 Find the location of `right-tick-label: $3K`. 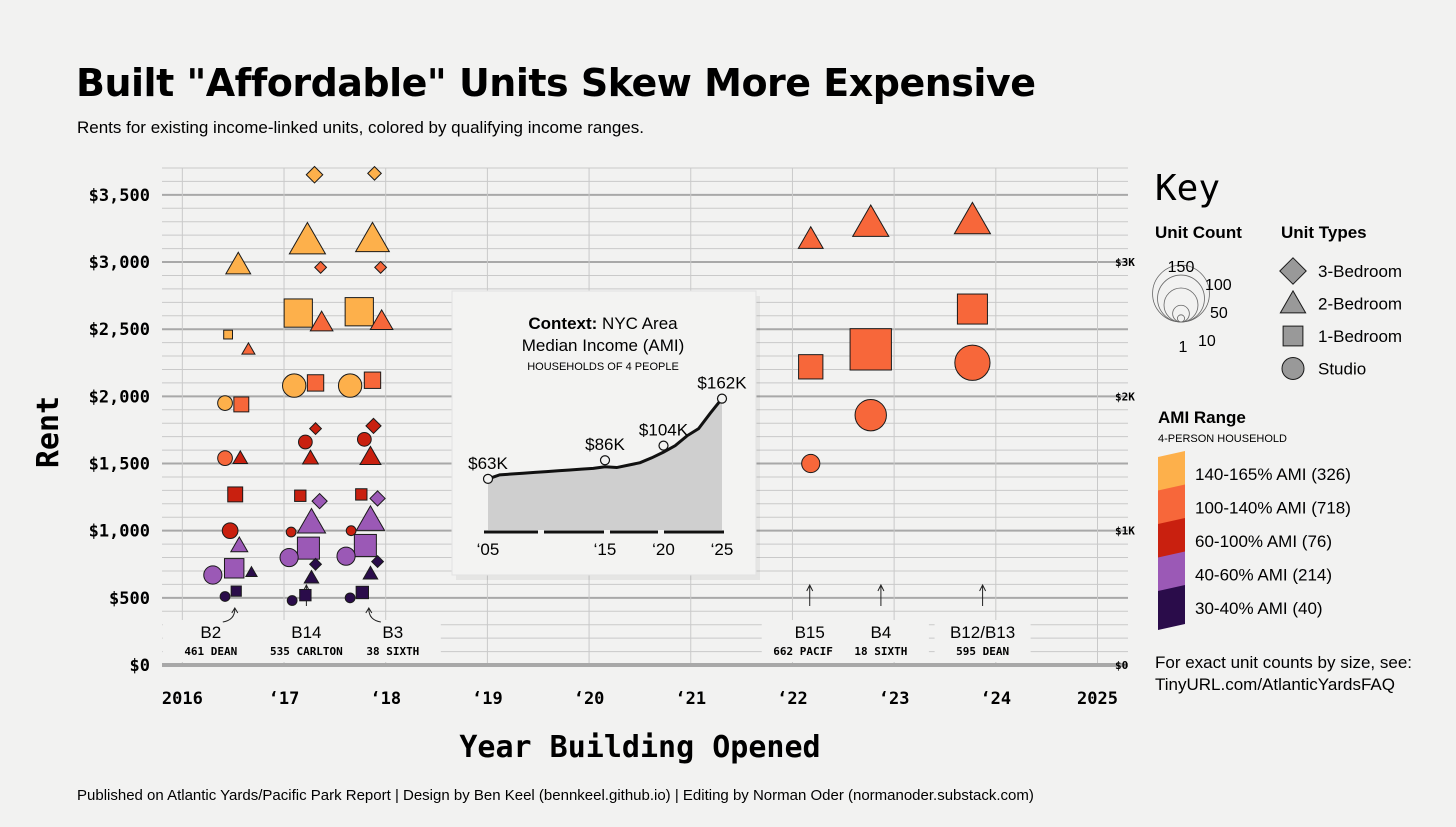

right-tick-label: $3K is located at coordinates (1125, 262).